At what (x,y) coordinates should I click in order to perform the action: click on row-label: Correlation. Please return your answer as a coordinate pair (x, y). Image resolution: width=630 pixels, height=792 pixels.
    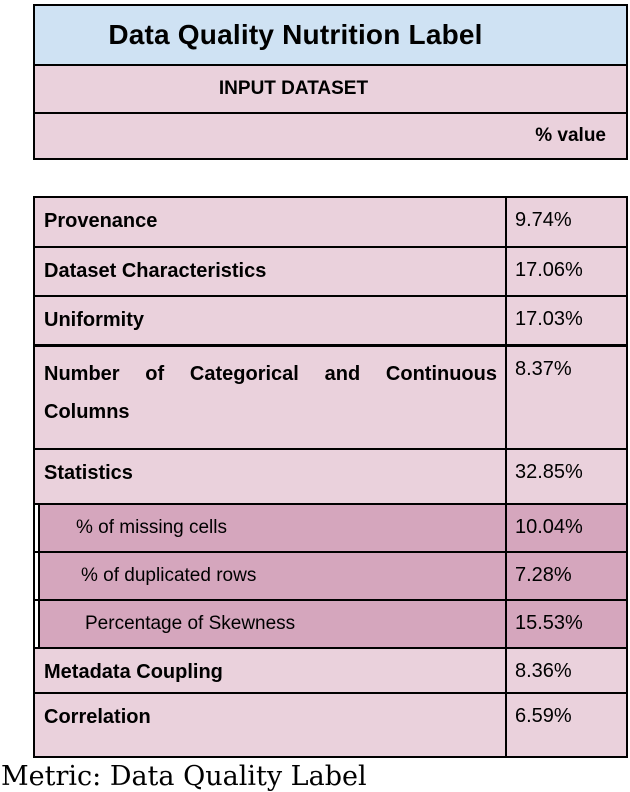
    Looking at the image, I should click on (271, 725).